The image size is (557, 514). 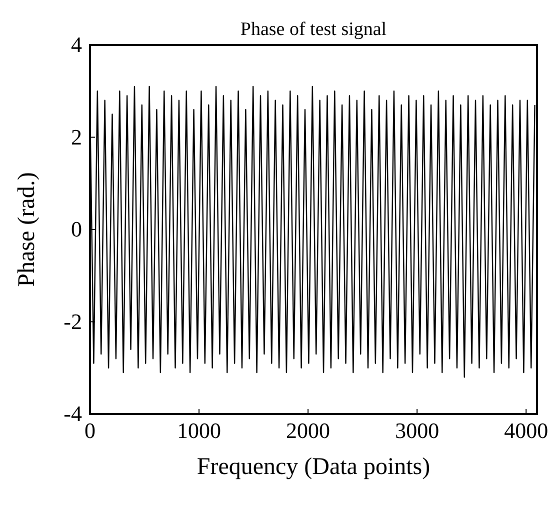 I want to click on chart-title: Phase of test signal, so click(x=313, y=29).